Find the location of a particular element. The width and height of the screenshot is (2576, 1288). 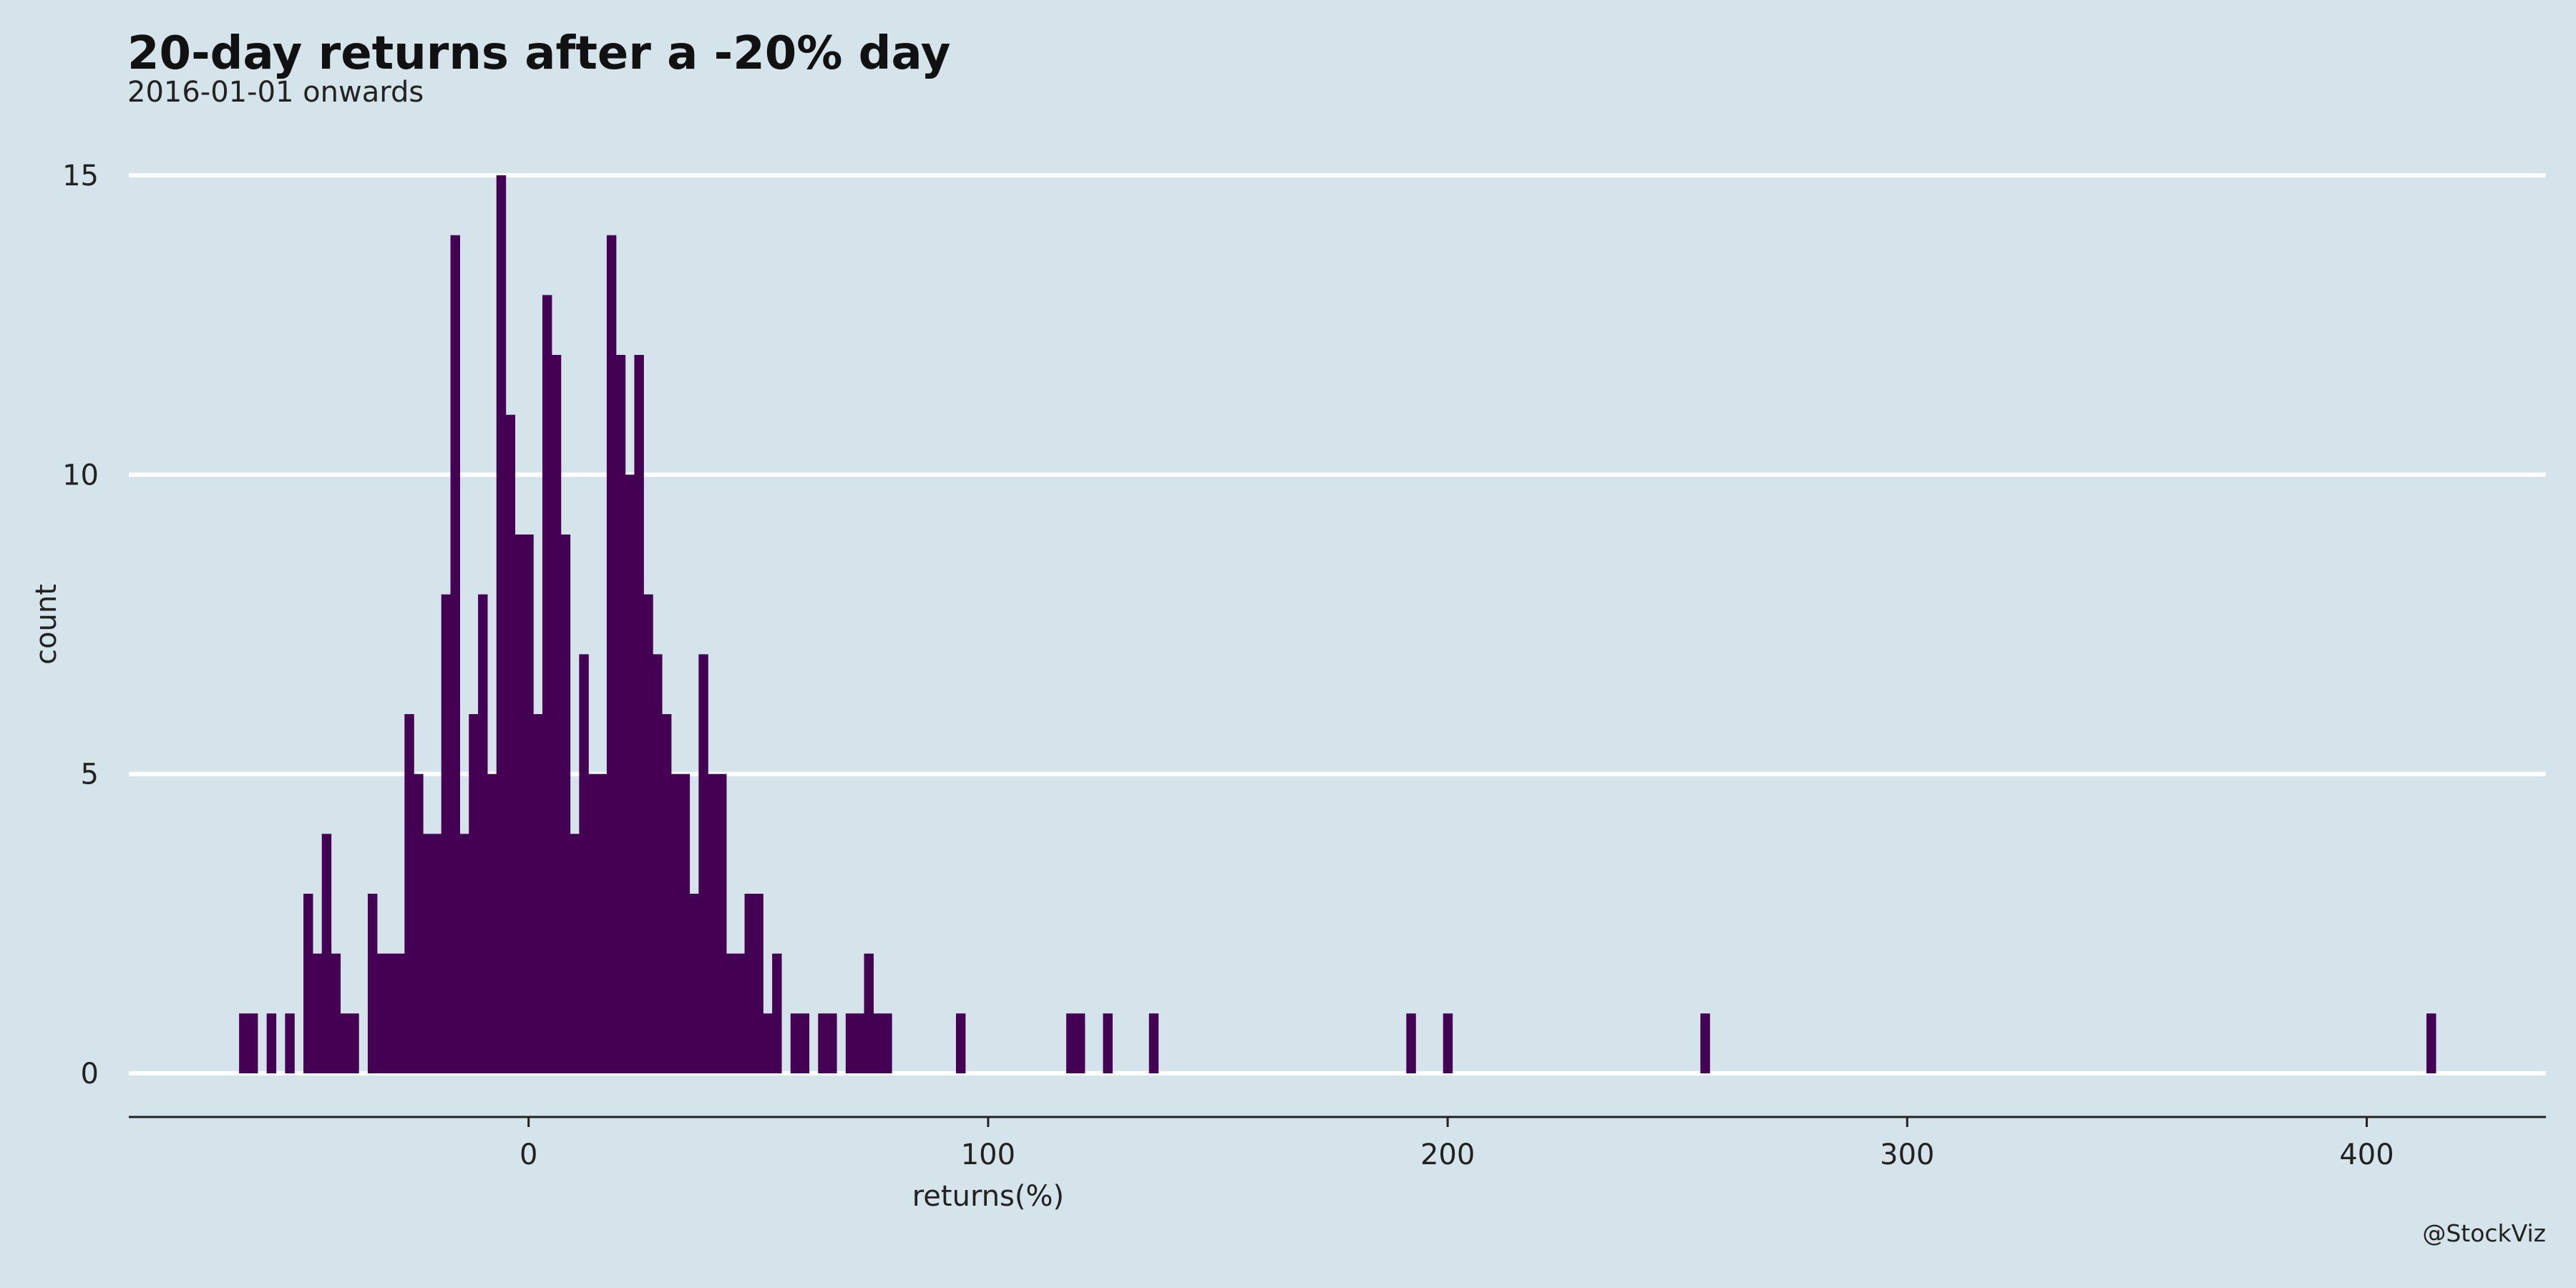

chart-subtitle: 2016-01-01 onwards is located at coordinates (275, 92).